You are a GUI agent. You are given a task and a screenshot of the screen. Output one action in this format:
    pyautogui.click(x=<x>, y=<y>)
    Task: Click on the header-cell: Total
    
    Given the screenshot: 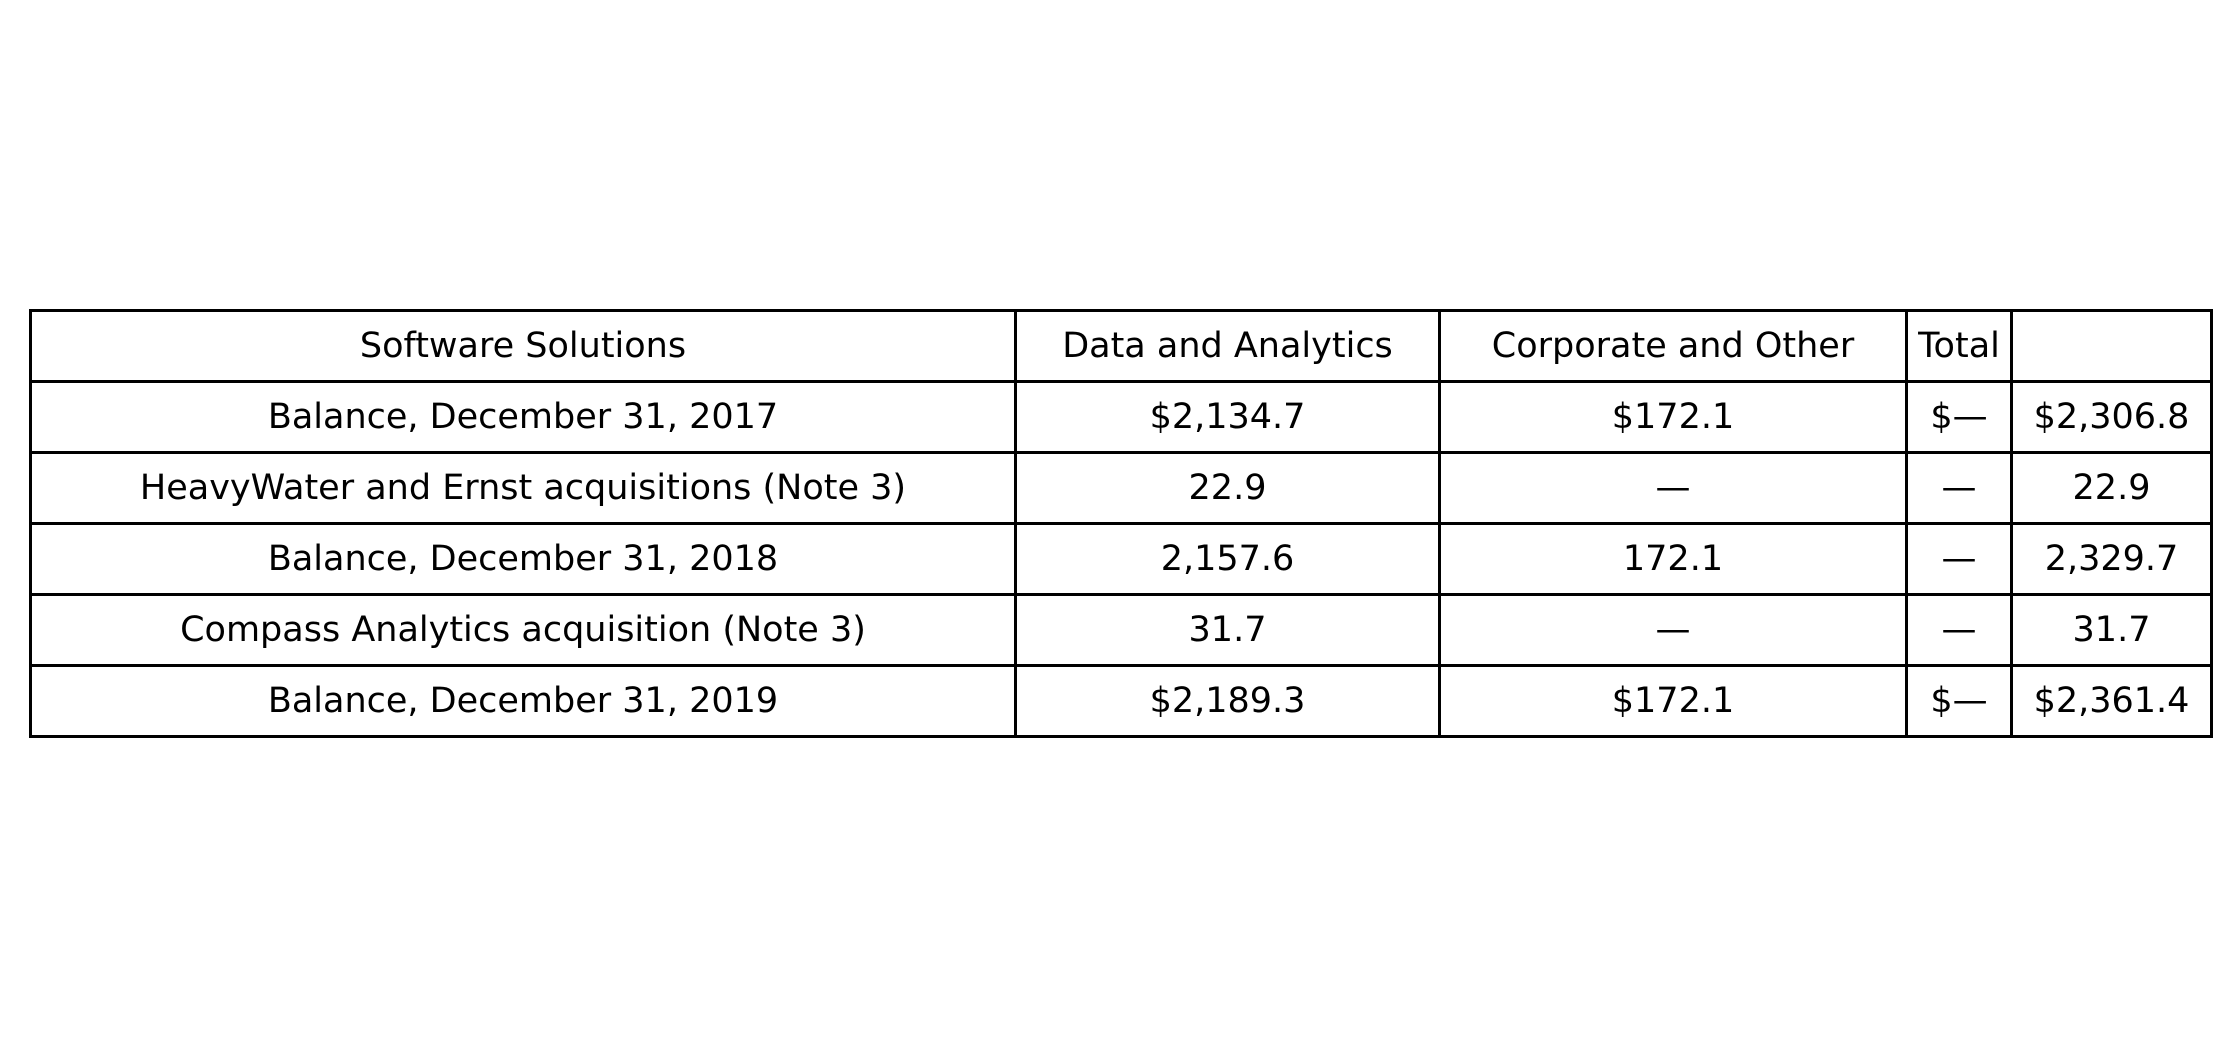 What is the action you would take?
    pyautogui.click(x=1959, y=346)
    